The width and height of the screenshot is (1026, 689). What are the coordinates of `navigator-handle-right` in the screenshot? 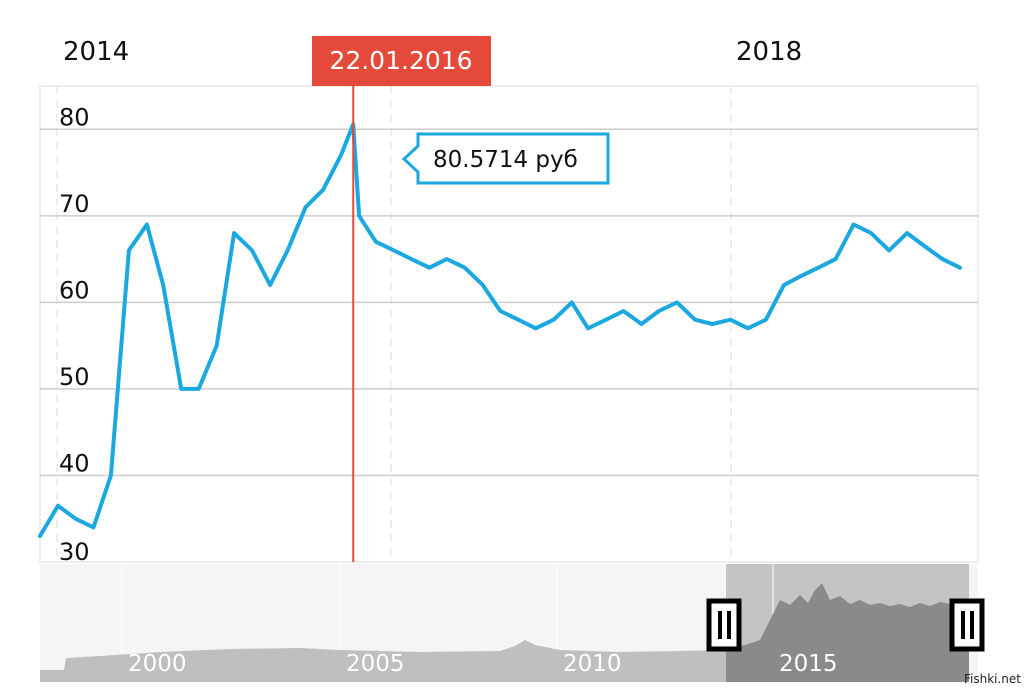 It's located at (967, 625).